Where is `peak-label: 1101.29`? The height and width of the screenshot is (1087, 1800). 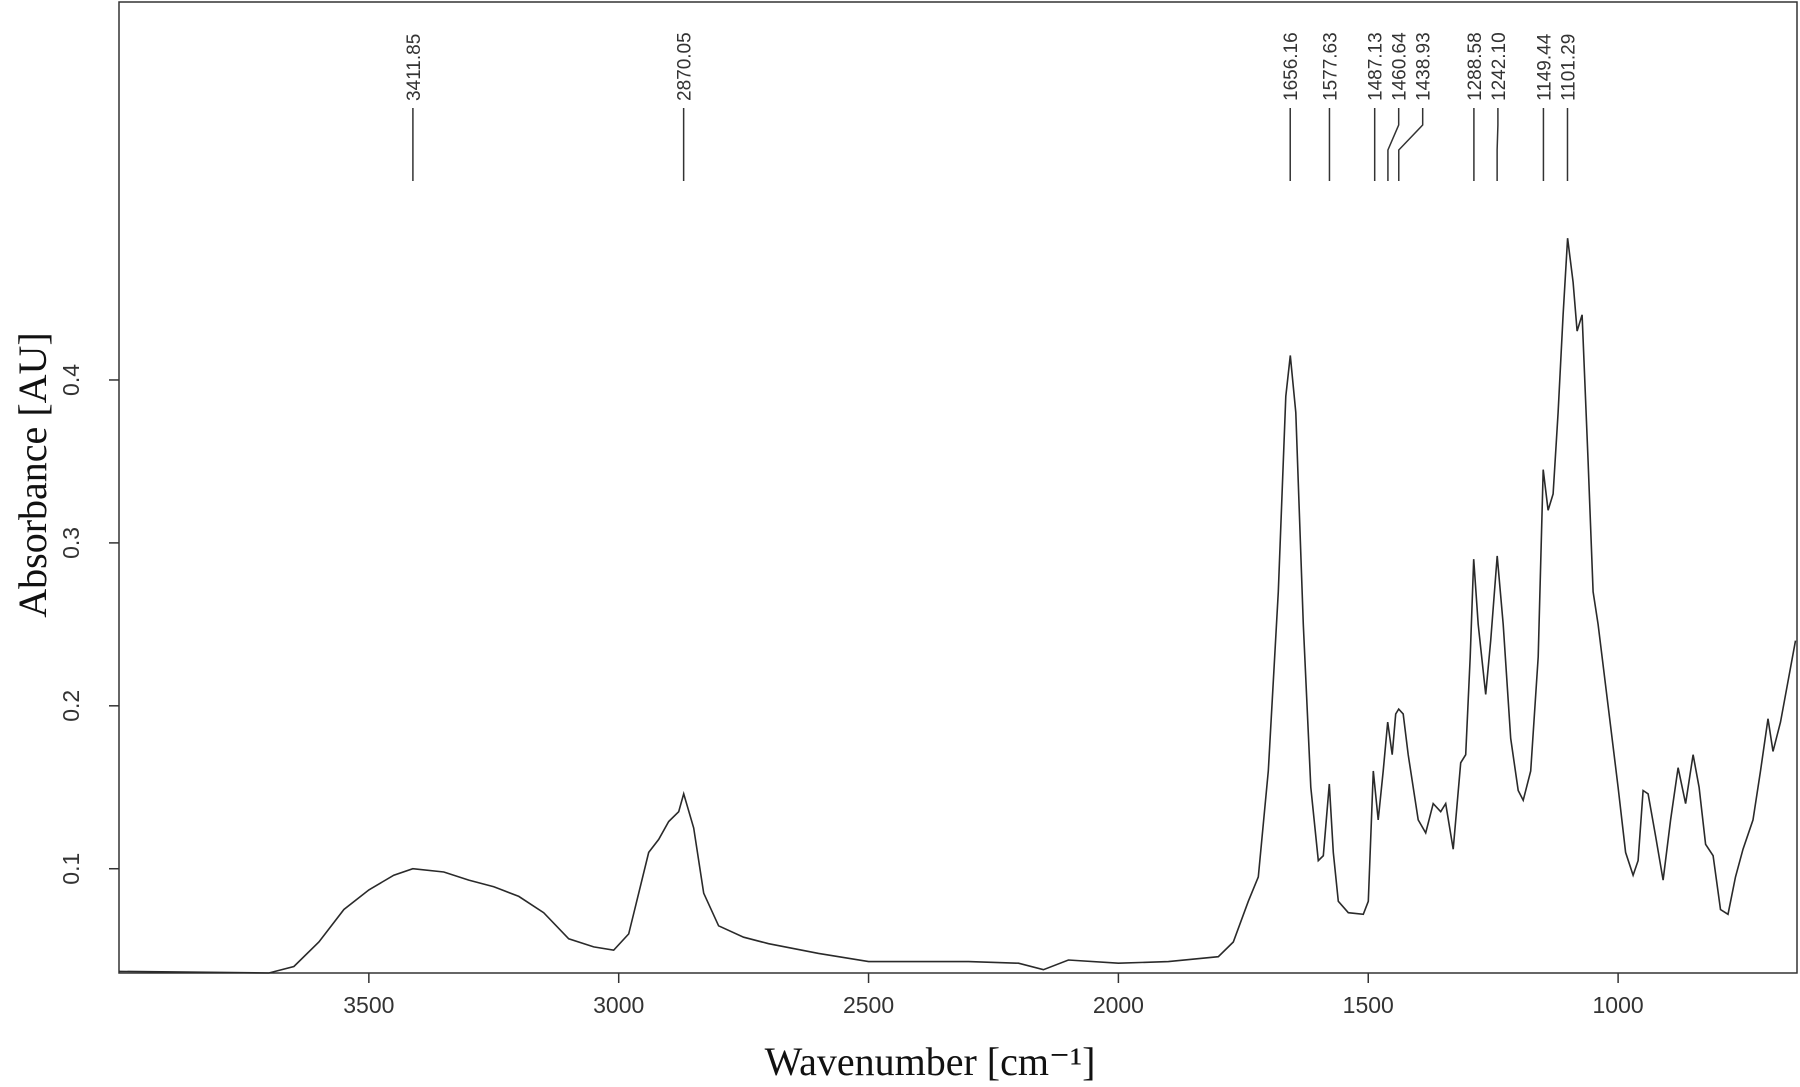
peak-label: 1101.29 is located at coordinates (1568, 67).